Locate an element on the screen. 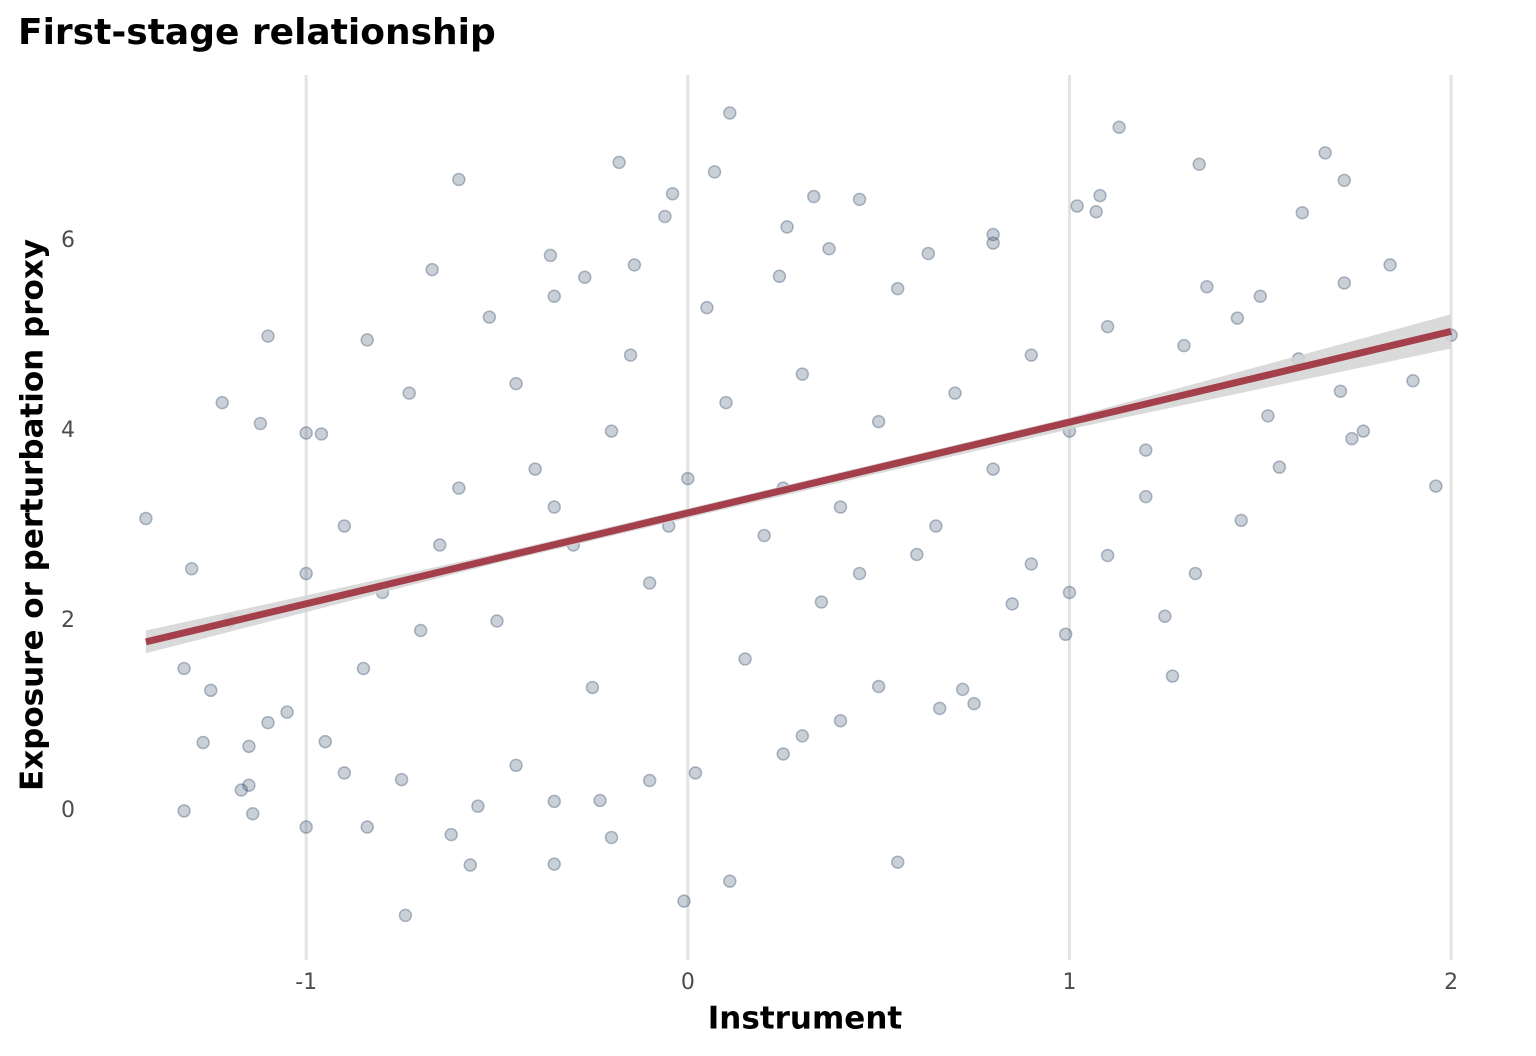  y-tick-label: 6 is located at coordinates (68, 240).